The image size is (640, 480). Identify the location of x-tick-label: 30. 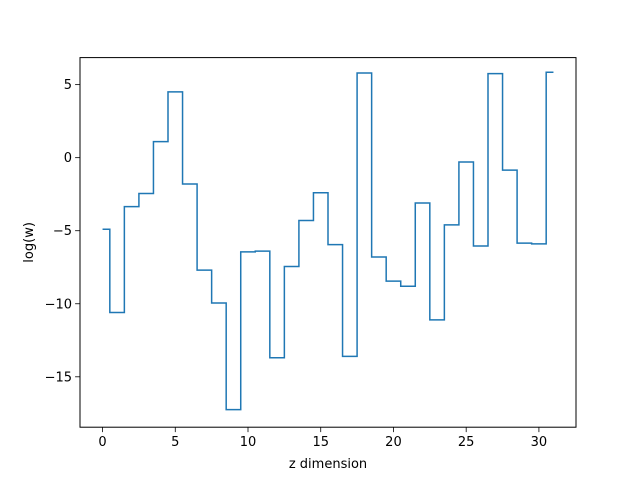
(539, 442).